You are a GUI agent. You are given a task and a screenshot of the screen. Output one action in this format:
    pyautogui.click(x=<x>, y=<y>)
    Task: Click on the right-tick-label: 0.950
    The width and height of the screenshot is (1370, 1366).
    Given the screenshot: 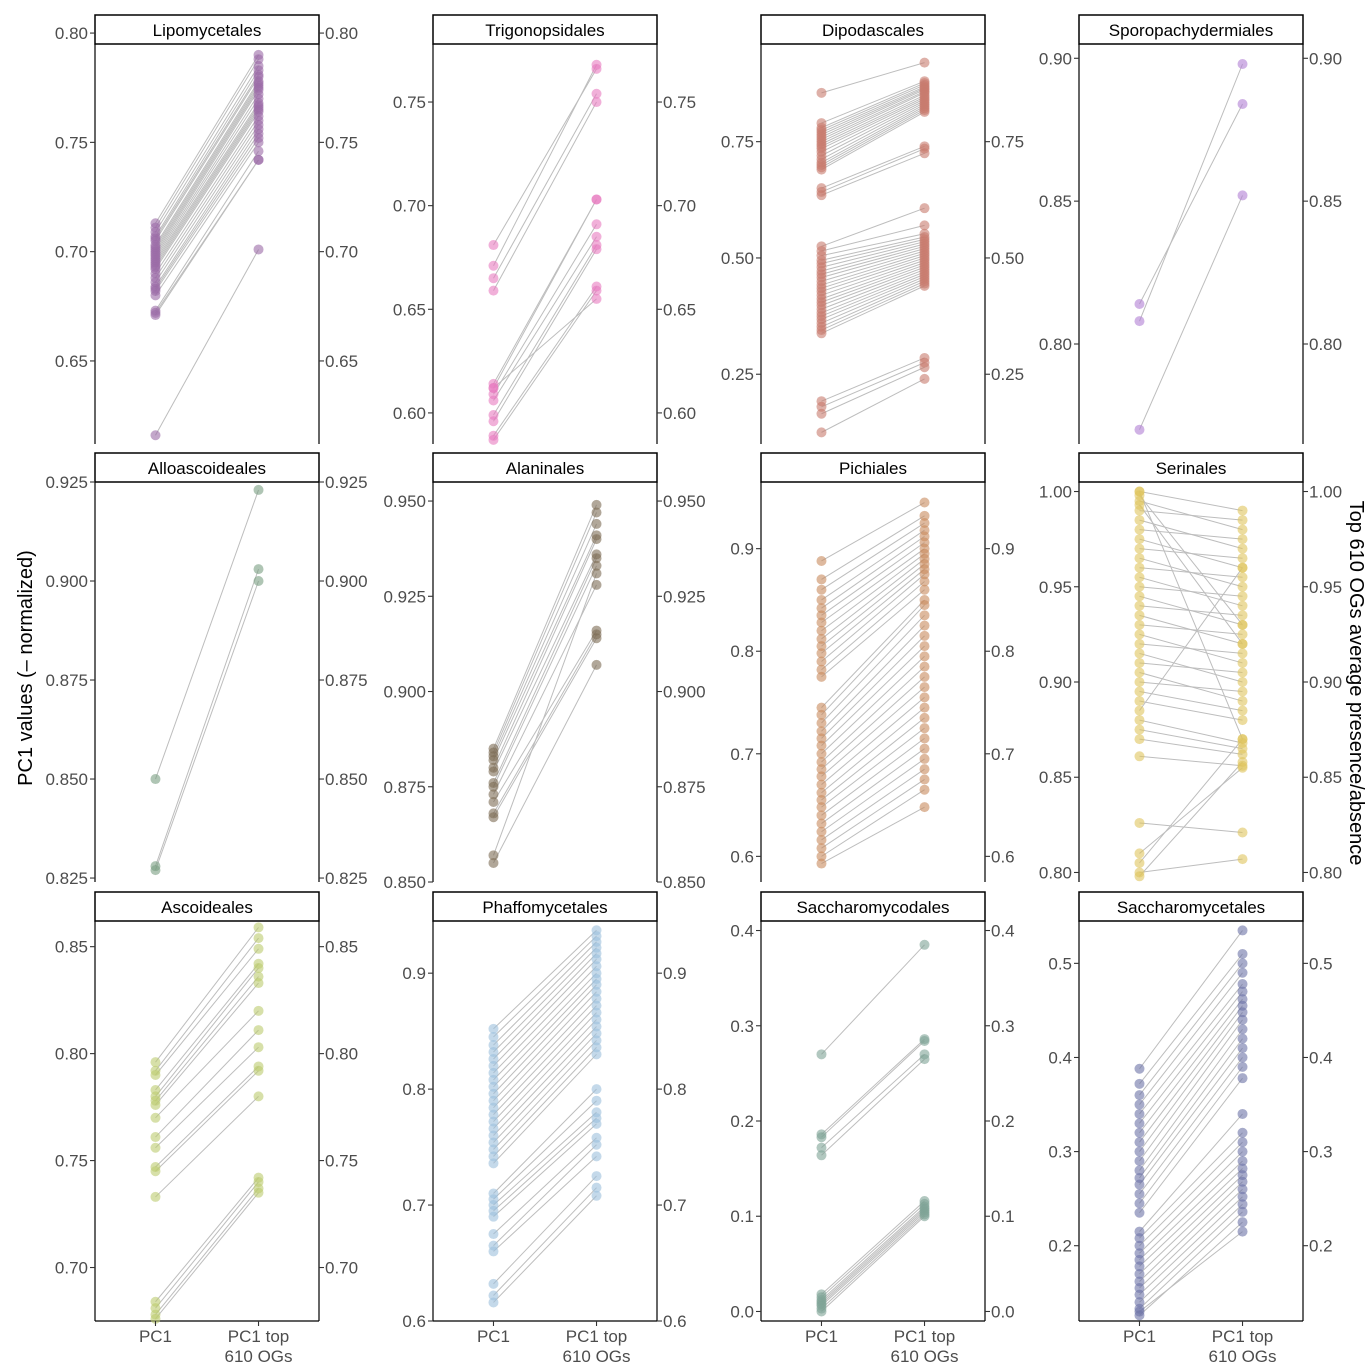 What is the action you would take?
    pyautogui.click(x=684, y=501)
    